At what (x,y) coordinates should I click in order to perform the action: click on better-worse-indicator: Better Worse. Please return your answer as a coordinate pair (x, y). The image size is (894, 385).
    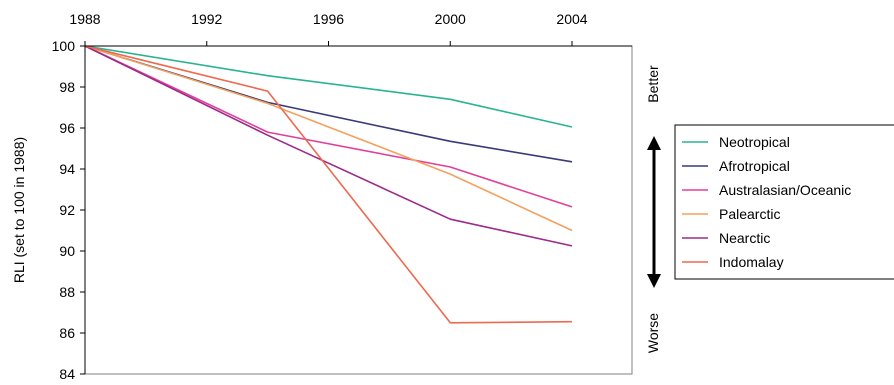
    Looking at the image, I should click on (653, 209).